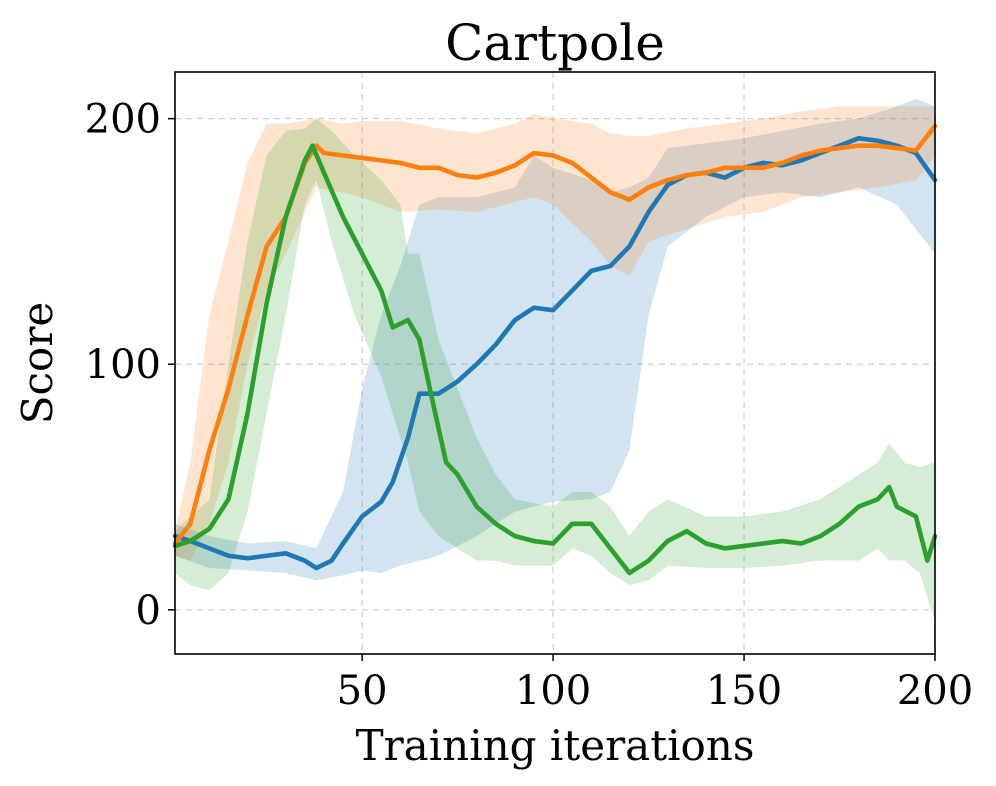 Image resolution: width=996 pixels, height=786 pixels. I want to click on x-tick-label: 150, so click(744, 691).